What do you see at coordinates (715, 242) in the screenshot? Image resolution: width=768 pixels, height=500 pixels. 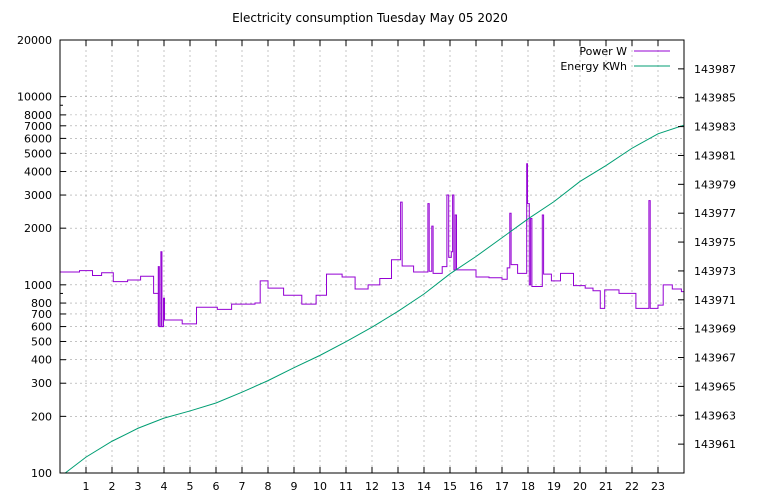 I see `y-right-tick-label: 143975` at bounding box center [715, 242].